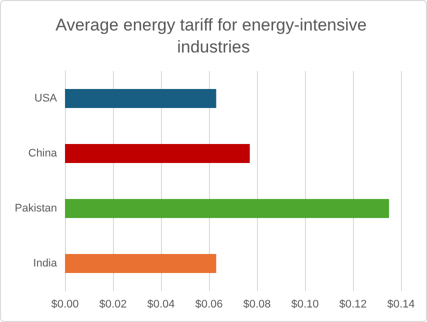 This screenshot has height=322, width=427. What do you see at coordinates (113, 304) in the screenshot?
I see `x-tick-label: $0.02` at bounding box center [113, 304].